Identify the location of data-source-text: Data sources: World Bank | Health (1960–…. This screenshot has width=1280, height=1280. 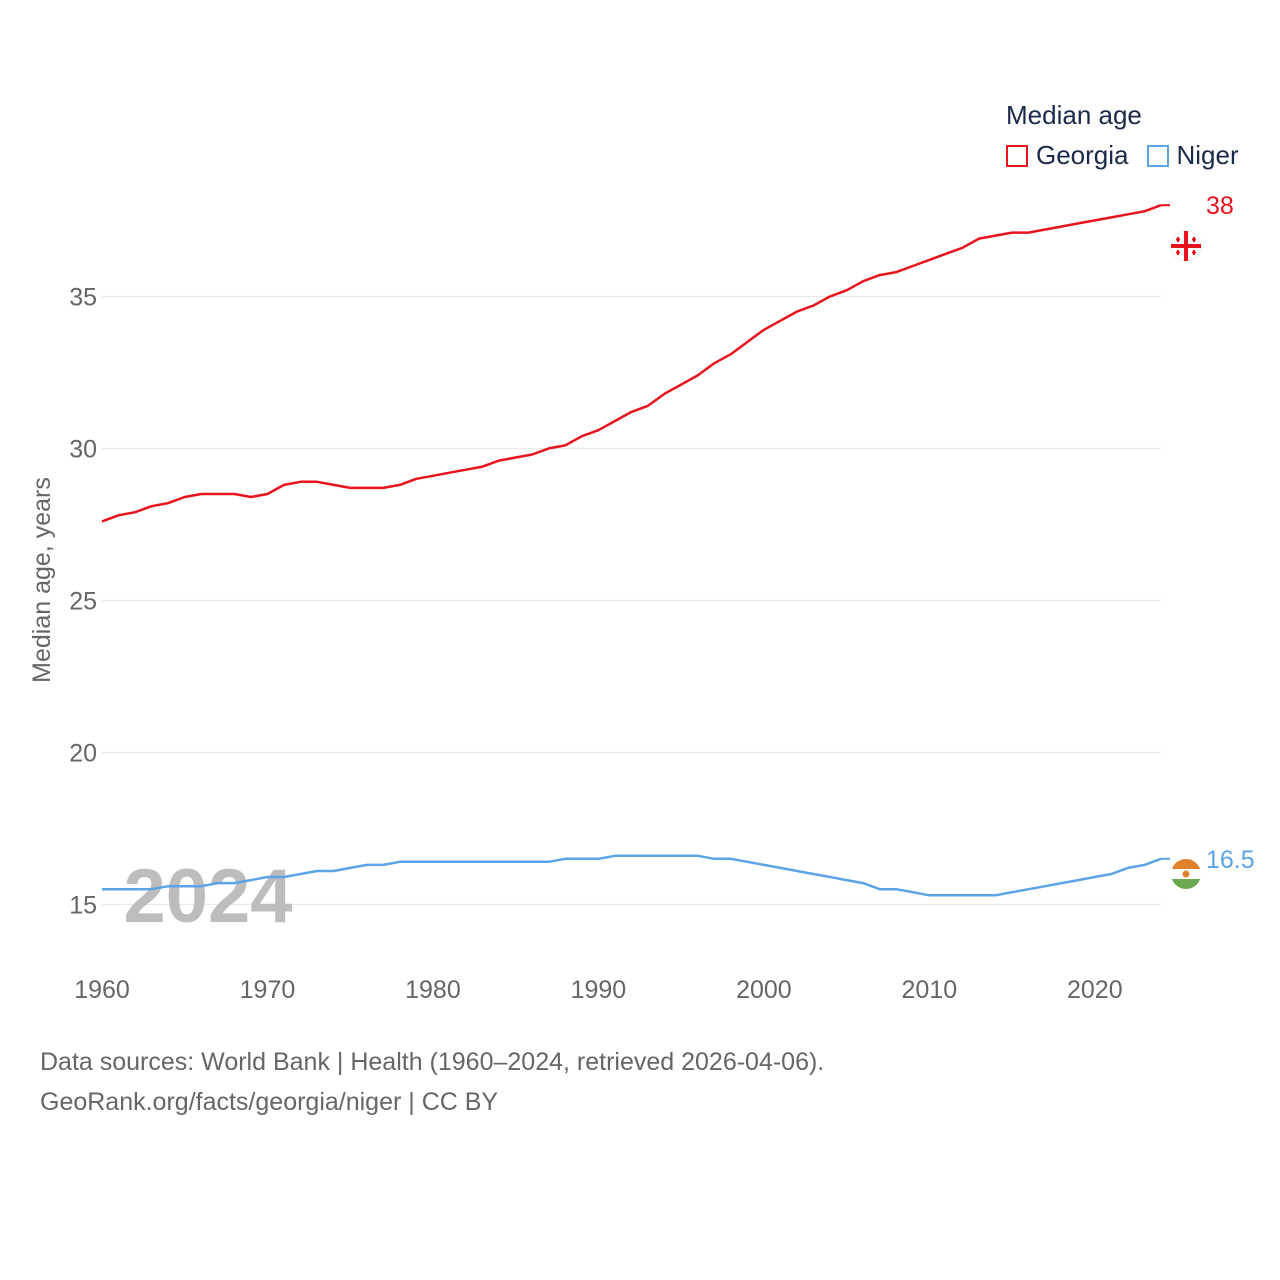
(432, 1062).